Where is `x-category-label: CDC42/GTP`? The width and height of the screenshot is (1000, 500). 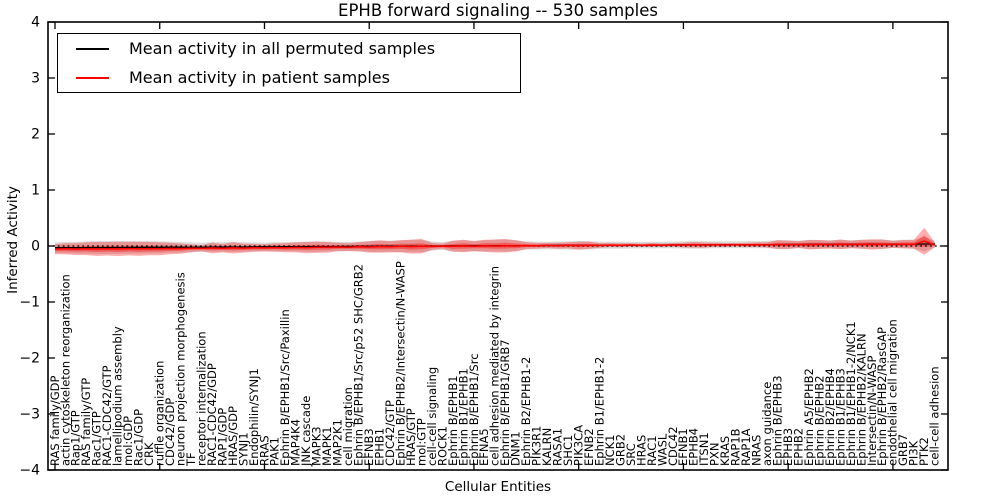 x-category-label: CDC42/GTP is located at coordinates (390, 433).